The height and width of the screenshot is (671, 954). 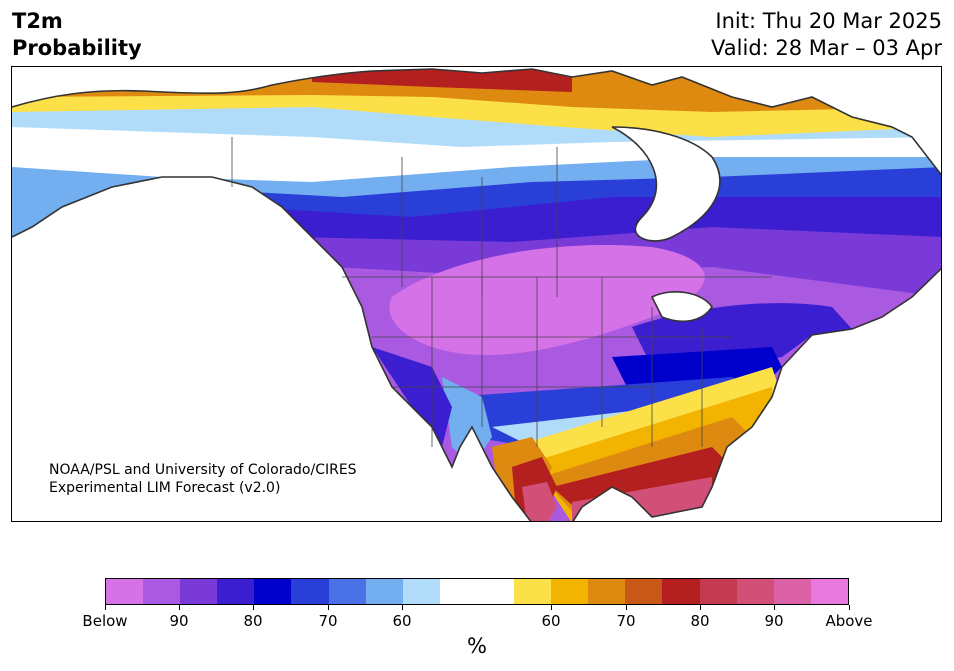 What do you see at coordinates (105, 621) in the screenshot?
I see `colorbar-tick-label: Below` at bounding box center [105, 621].